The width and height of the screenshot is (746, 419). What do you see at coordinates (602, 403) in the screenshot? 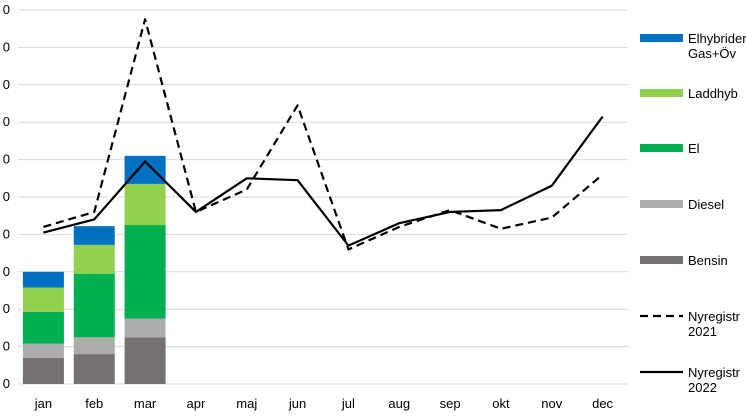
I see `x-category-label: dec` at bounding box center [602, 403].